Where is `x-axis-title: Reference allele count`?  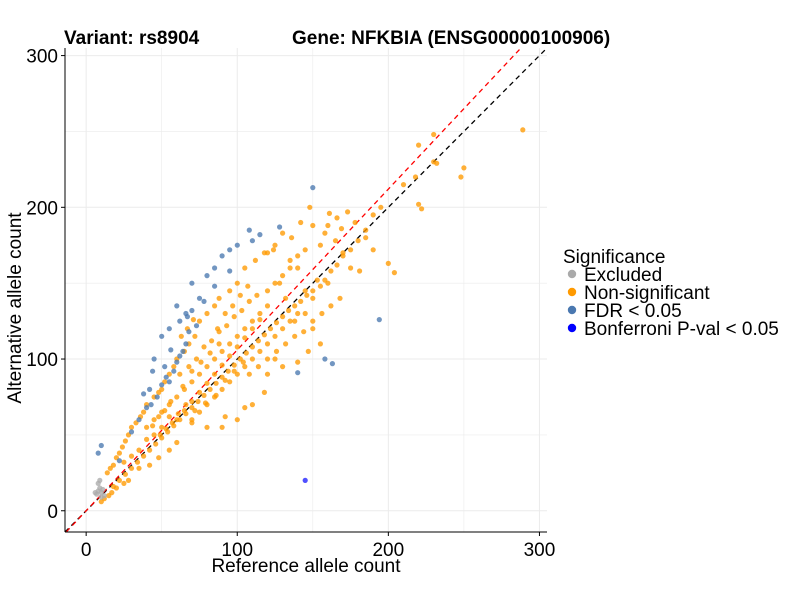 x-axis-title: Reference allele count is located at coordinates (306, 566).